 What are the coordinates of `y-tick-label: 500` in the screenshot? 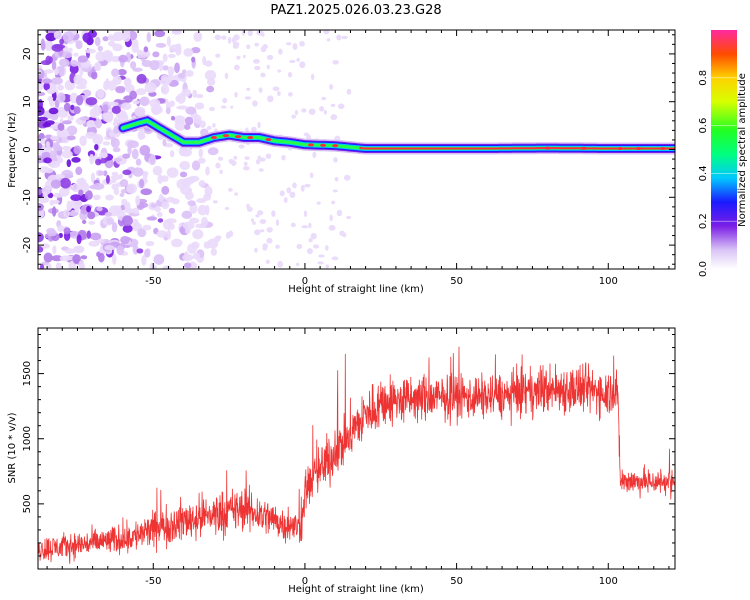 It's located at (27, 503).